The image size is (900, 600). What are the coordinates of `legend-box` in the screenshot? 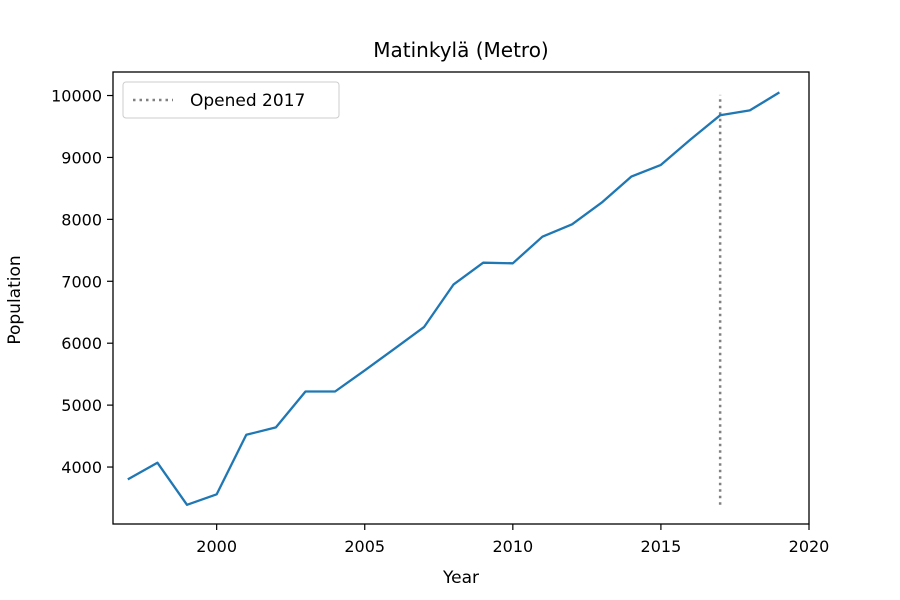 It's located at (231, 100).